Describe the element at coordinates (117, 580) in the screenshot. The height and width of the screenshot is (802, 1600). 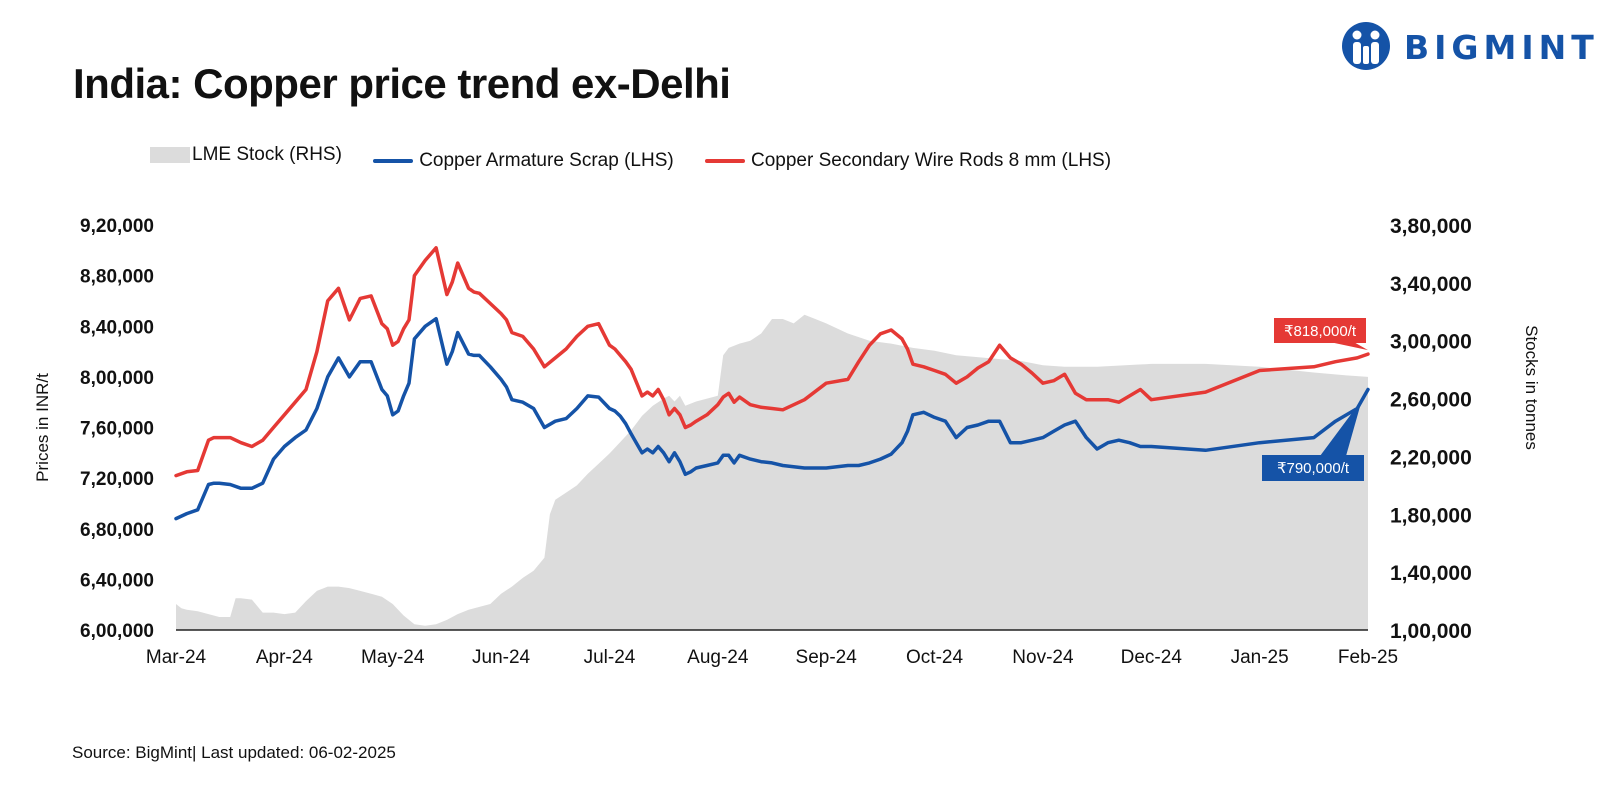
I see `y-left-tick-label: 6,40,000` at that location.